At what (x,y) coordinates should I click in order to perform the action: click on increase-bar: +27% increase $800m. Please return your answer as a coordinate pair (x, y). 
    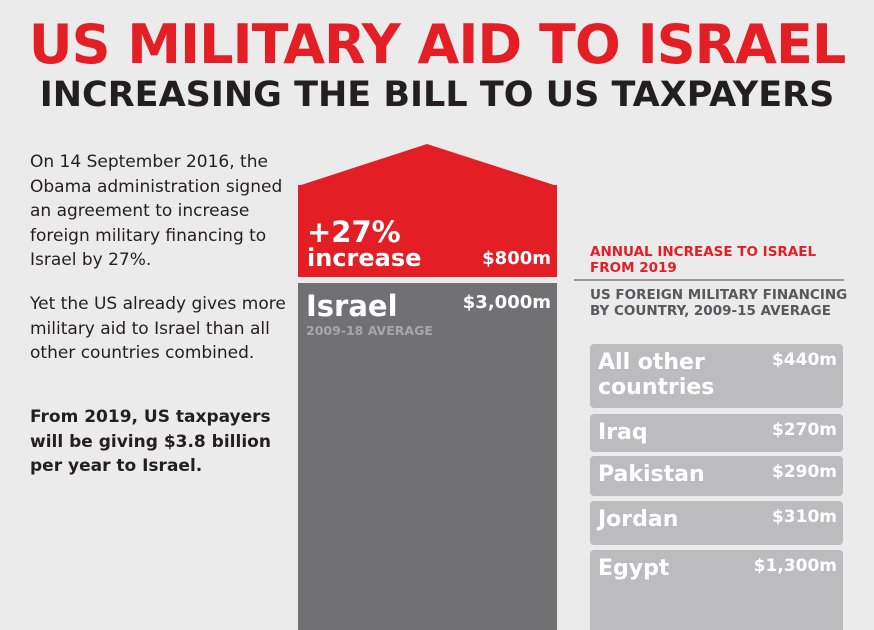
    Looking at the image, I should click on (427, 231).